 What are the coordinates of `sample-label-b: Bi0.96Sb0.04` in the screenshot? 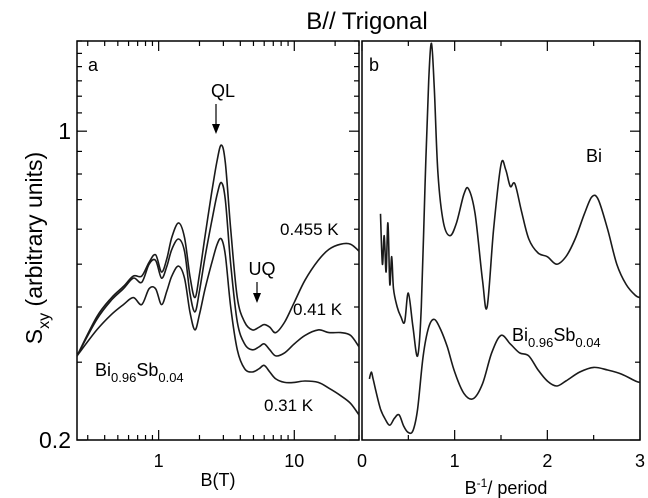 It's located at (556, 337).